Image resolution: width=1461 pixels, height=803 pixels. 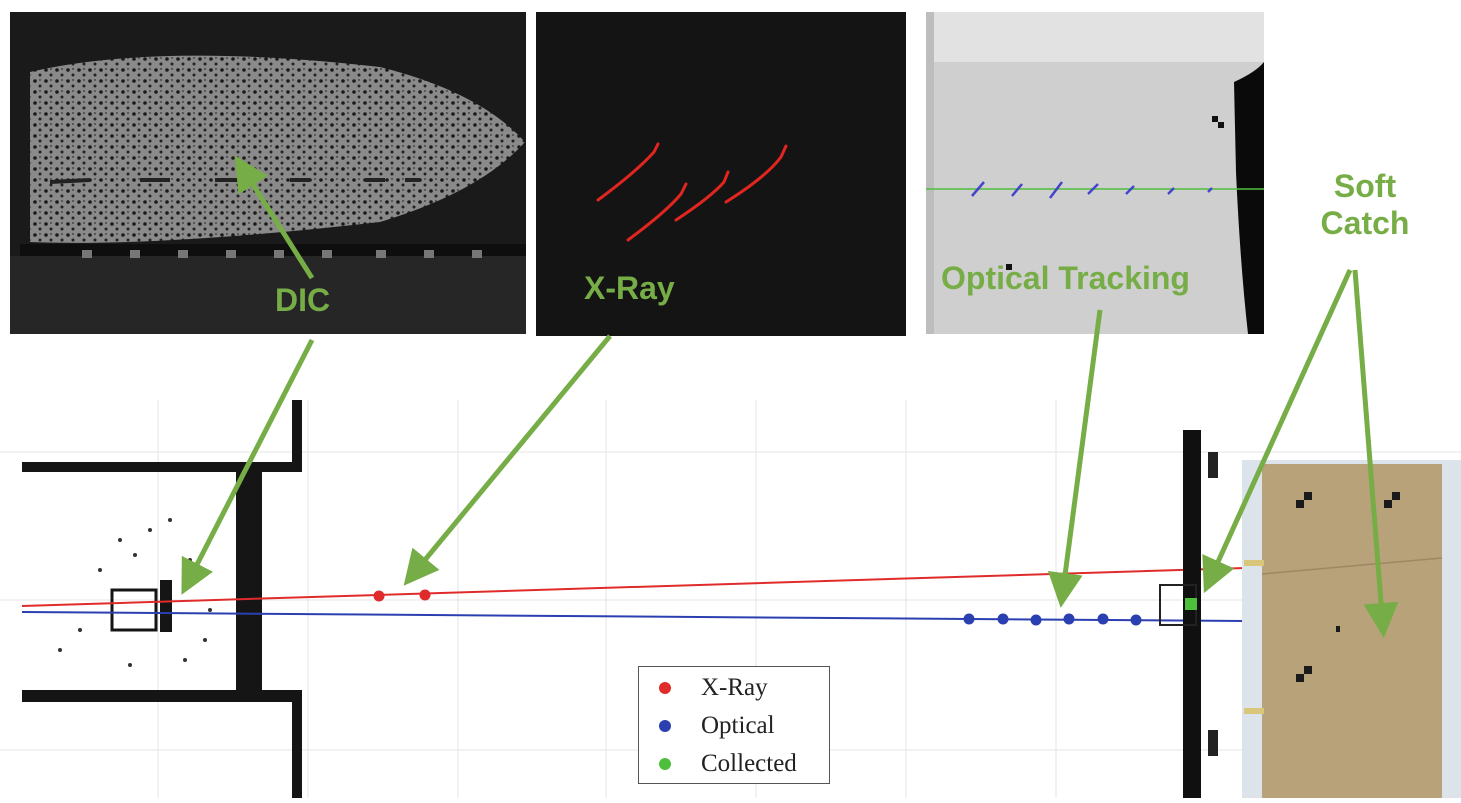 I want to click on xray-image, so click(x=721, y=174).